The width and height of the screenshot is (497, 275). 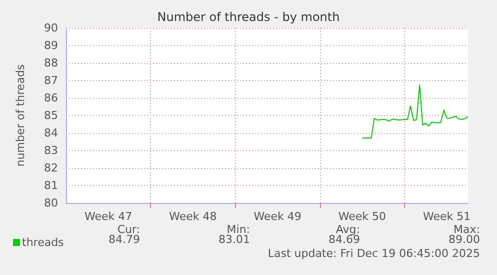 I want to click on text: 89.00, so click(x=464, y=239).